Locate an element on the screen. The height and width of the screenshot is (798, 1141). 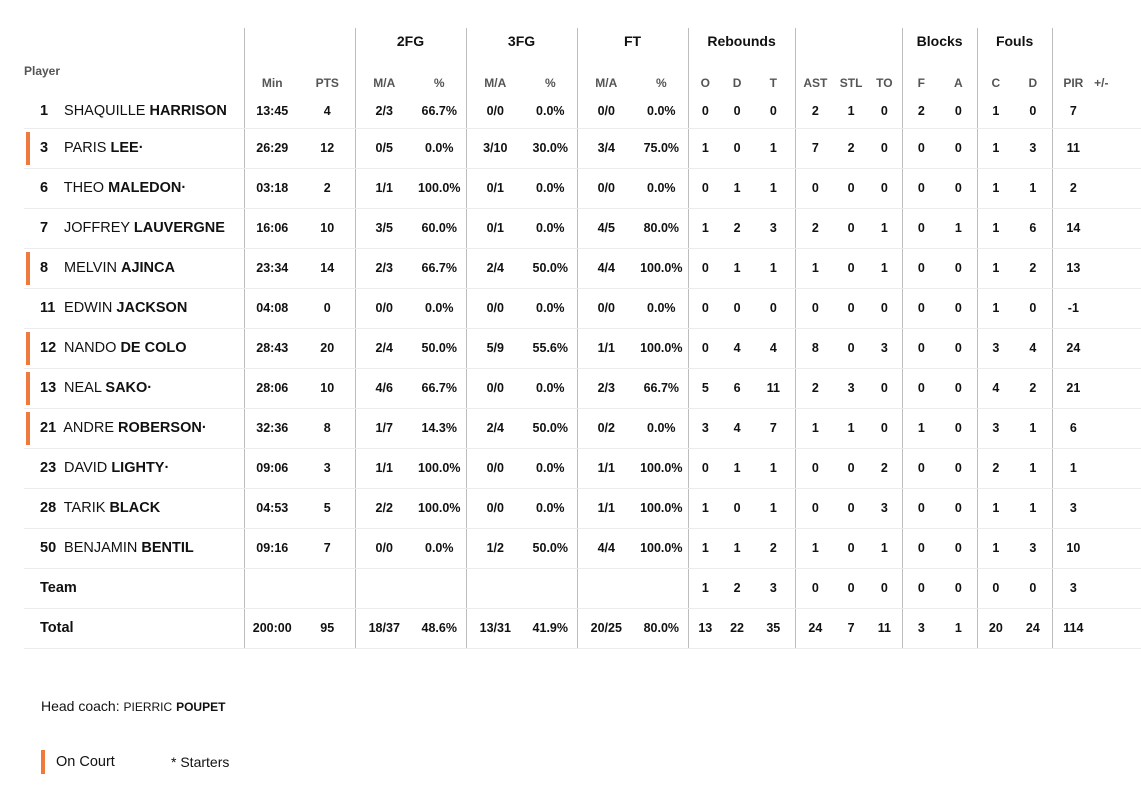
total-stat-foul-d: 24 is located at coordinates (1033, 628).